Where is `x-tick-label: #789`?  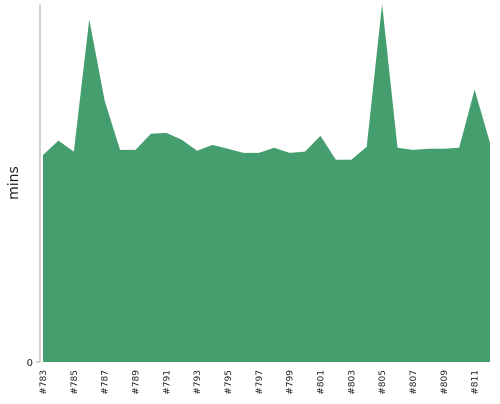 x-tick-label: #789 is located at coordinates (136, 382).